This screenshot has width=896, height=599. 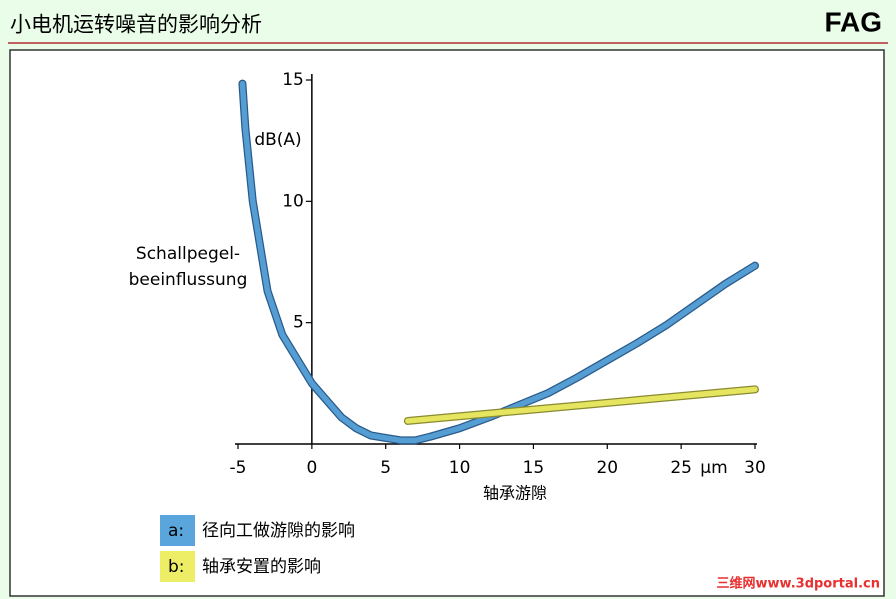 I want to click on y-unit: dB(A), so click(x=277, y=140).